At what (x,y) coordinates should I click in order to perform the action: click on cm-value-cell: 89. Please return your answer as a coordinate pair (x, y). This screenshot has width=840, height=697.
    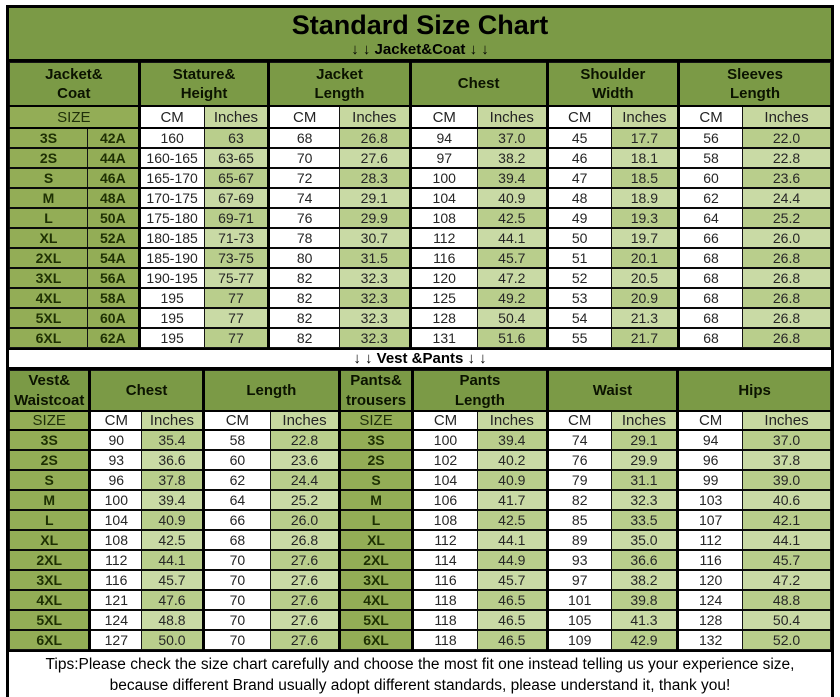
    Looking at the image, I should click on (578, 540).